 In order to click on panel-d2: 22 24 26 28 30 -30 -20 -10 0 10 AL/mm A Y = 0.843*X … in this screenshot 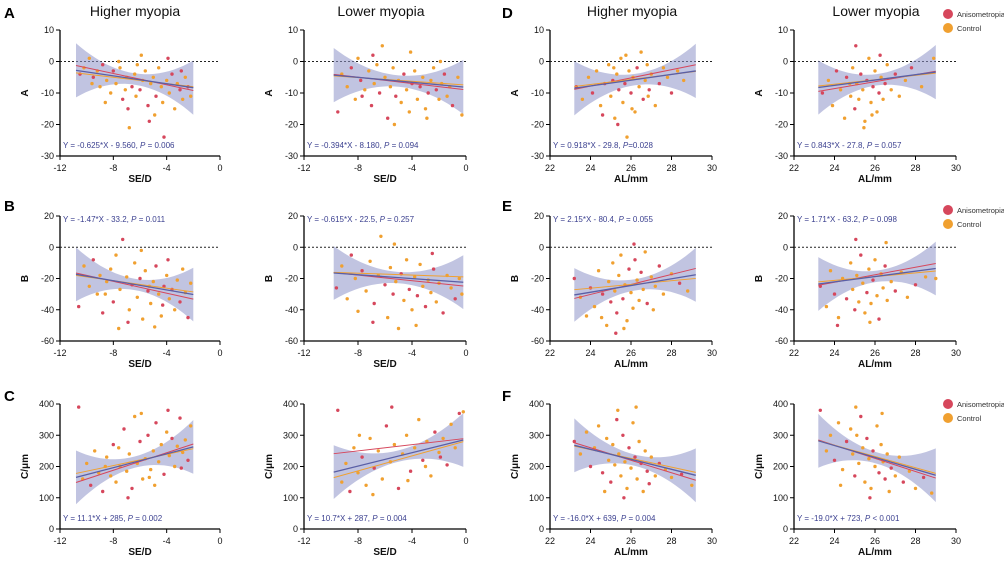, I will do `click(857, 105)`.